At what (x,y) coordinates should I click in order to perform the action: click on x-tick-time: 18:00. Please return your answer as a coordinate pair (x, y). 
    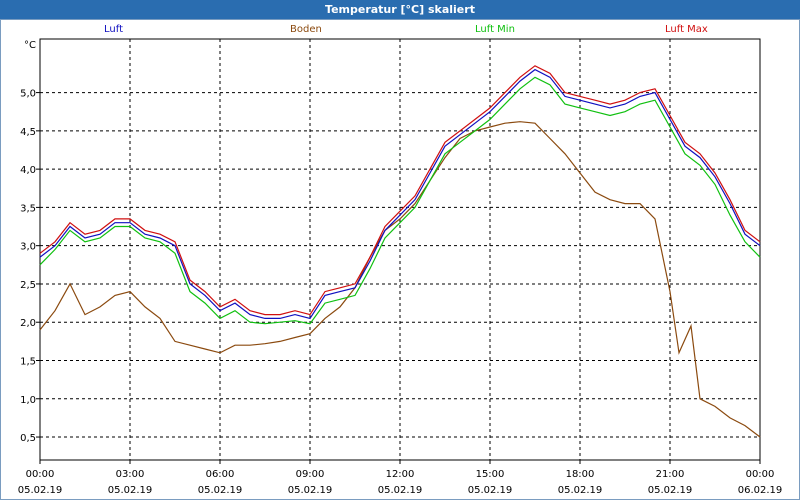
    Looking at the image, I should click on (580, 474).